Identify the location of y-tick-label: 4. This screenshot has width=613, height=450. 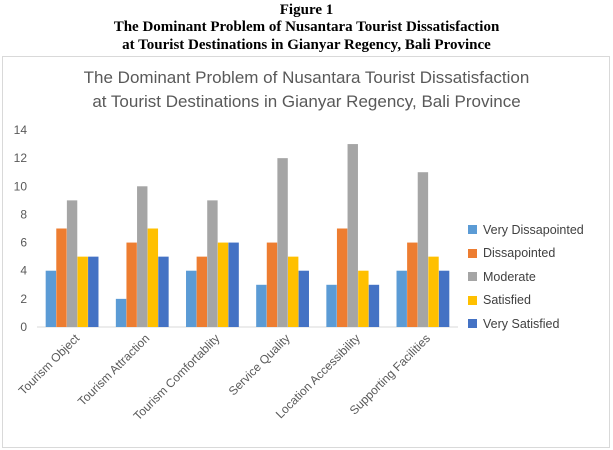
(23, 271).